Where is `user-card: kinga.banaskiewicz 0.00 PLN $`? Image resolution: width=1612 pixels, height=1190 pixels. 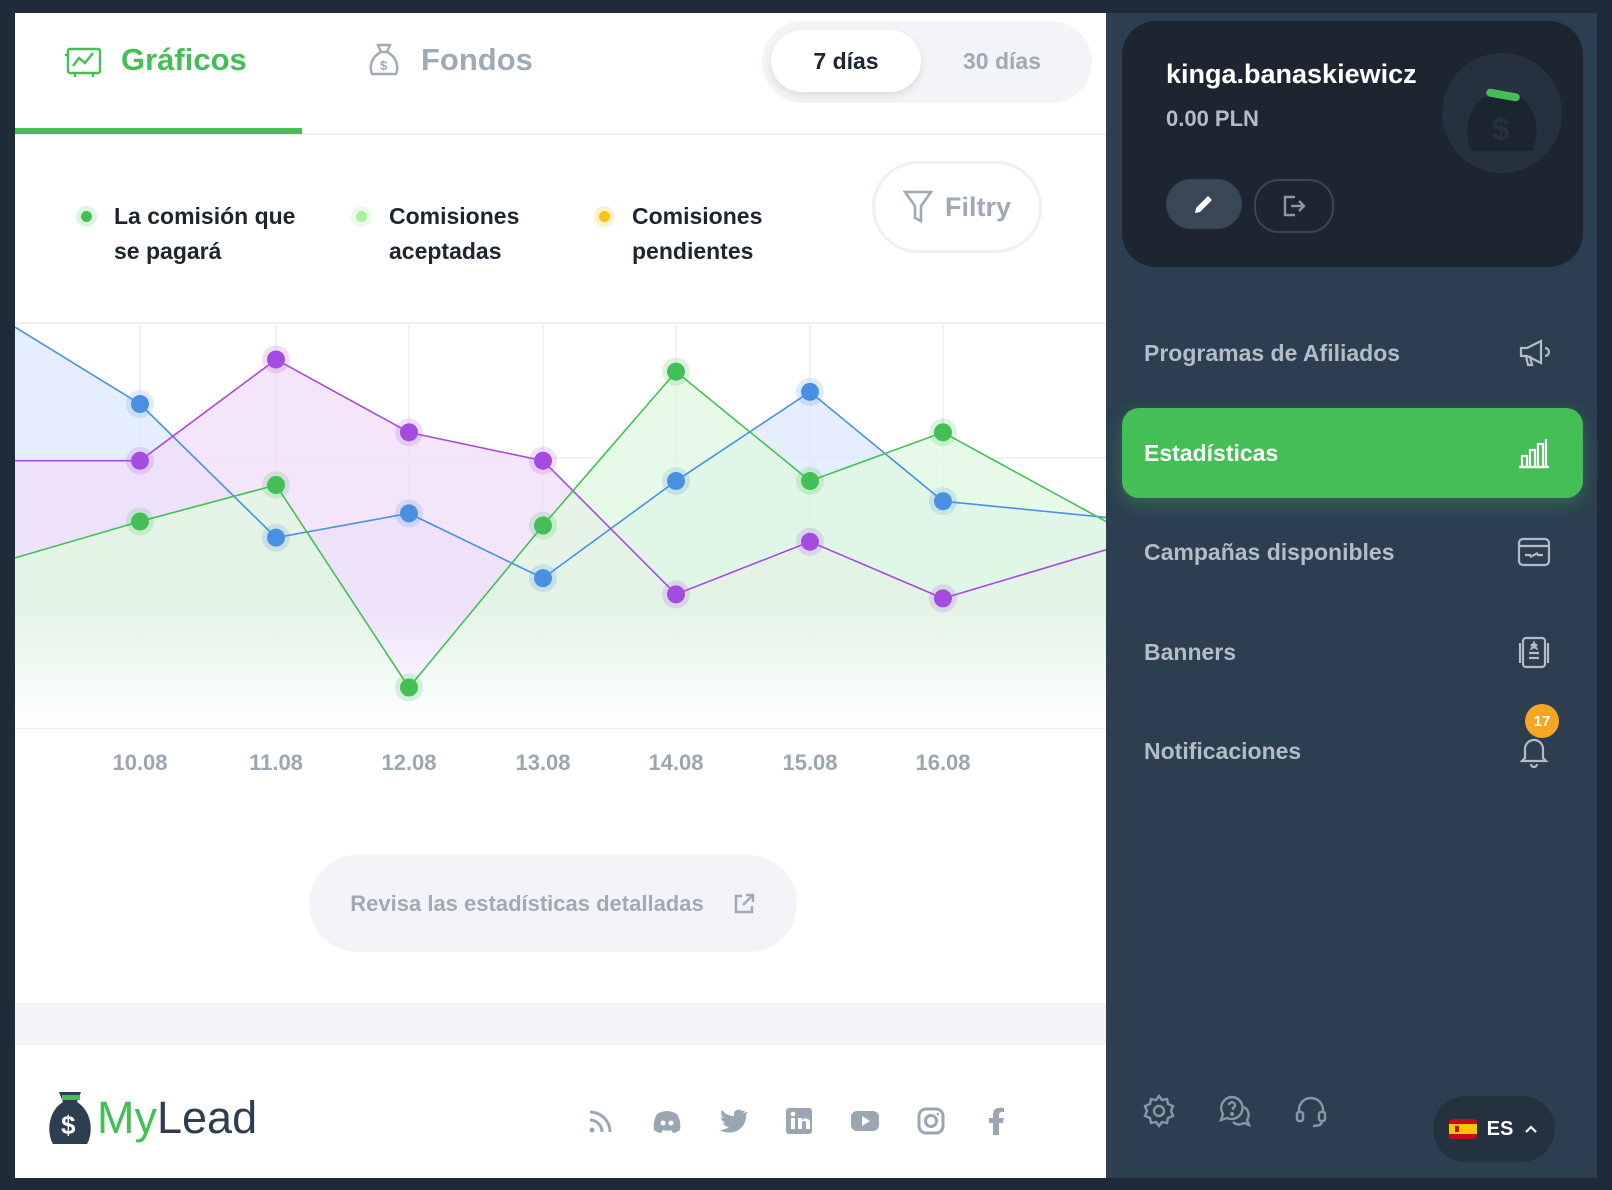
user-card: kinga.banaskiewicz 0.00 PLN $ is located at coordinates (1352, 144).